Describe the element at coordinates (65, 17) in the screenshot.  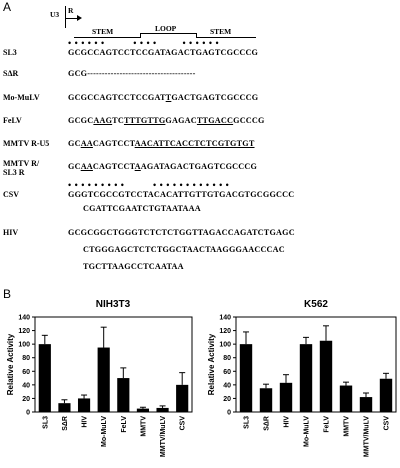
I see `u3-r-boundary` at that location.